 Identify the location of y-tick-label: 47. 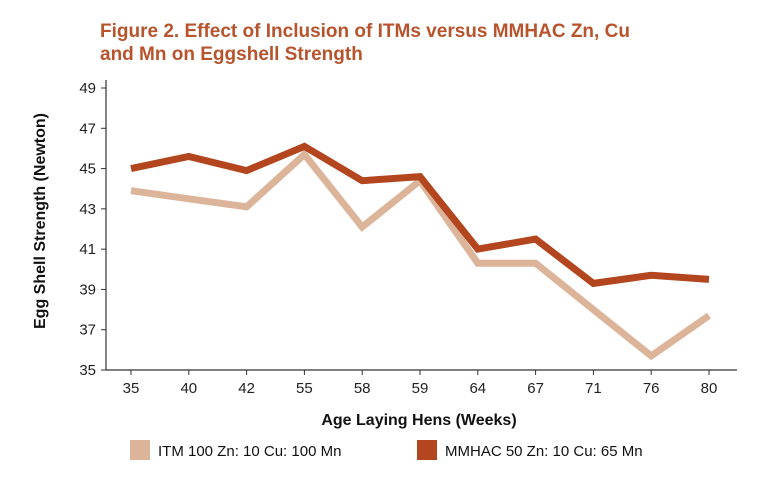
(87, 128).